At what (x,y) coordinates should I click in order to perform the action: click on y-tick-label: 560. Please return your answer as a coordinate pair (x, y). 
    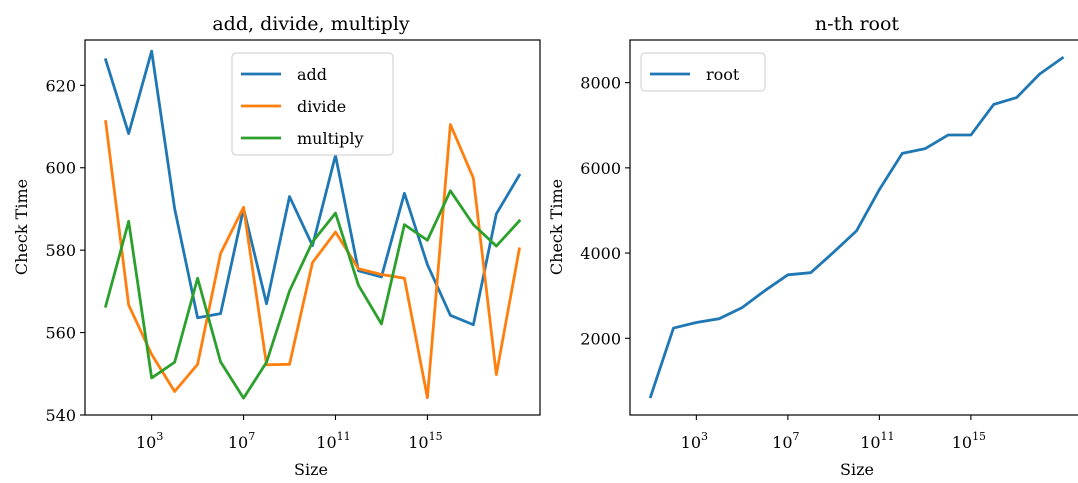
    Looking at the image, I should click on (60, 333).